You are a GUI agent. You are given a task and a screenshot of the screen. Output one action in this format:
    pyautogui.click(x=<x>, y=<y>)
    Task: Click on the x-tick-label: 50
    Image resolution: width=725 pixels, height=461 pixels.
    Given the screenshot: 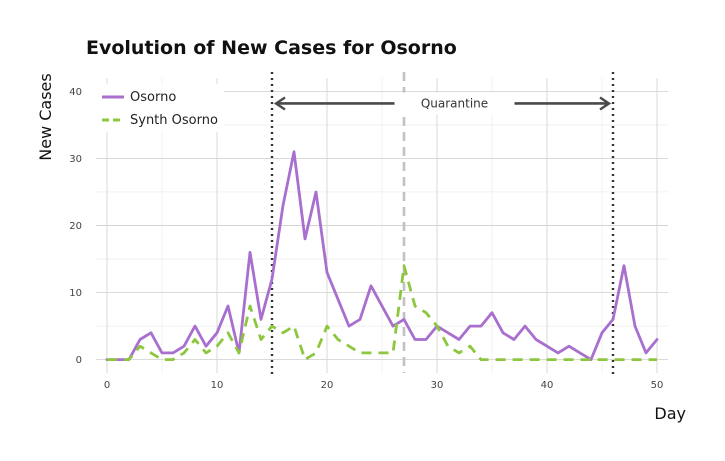 What is the action you would take?
    pyautogui.click(x=657, y=385)
    